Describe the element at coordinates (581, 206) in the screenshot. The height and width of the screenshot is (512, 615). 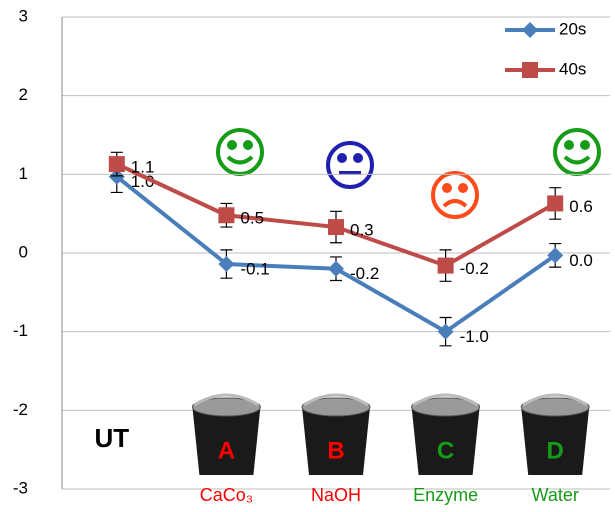
I see `value-label: 0.6` at that location.